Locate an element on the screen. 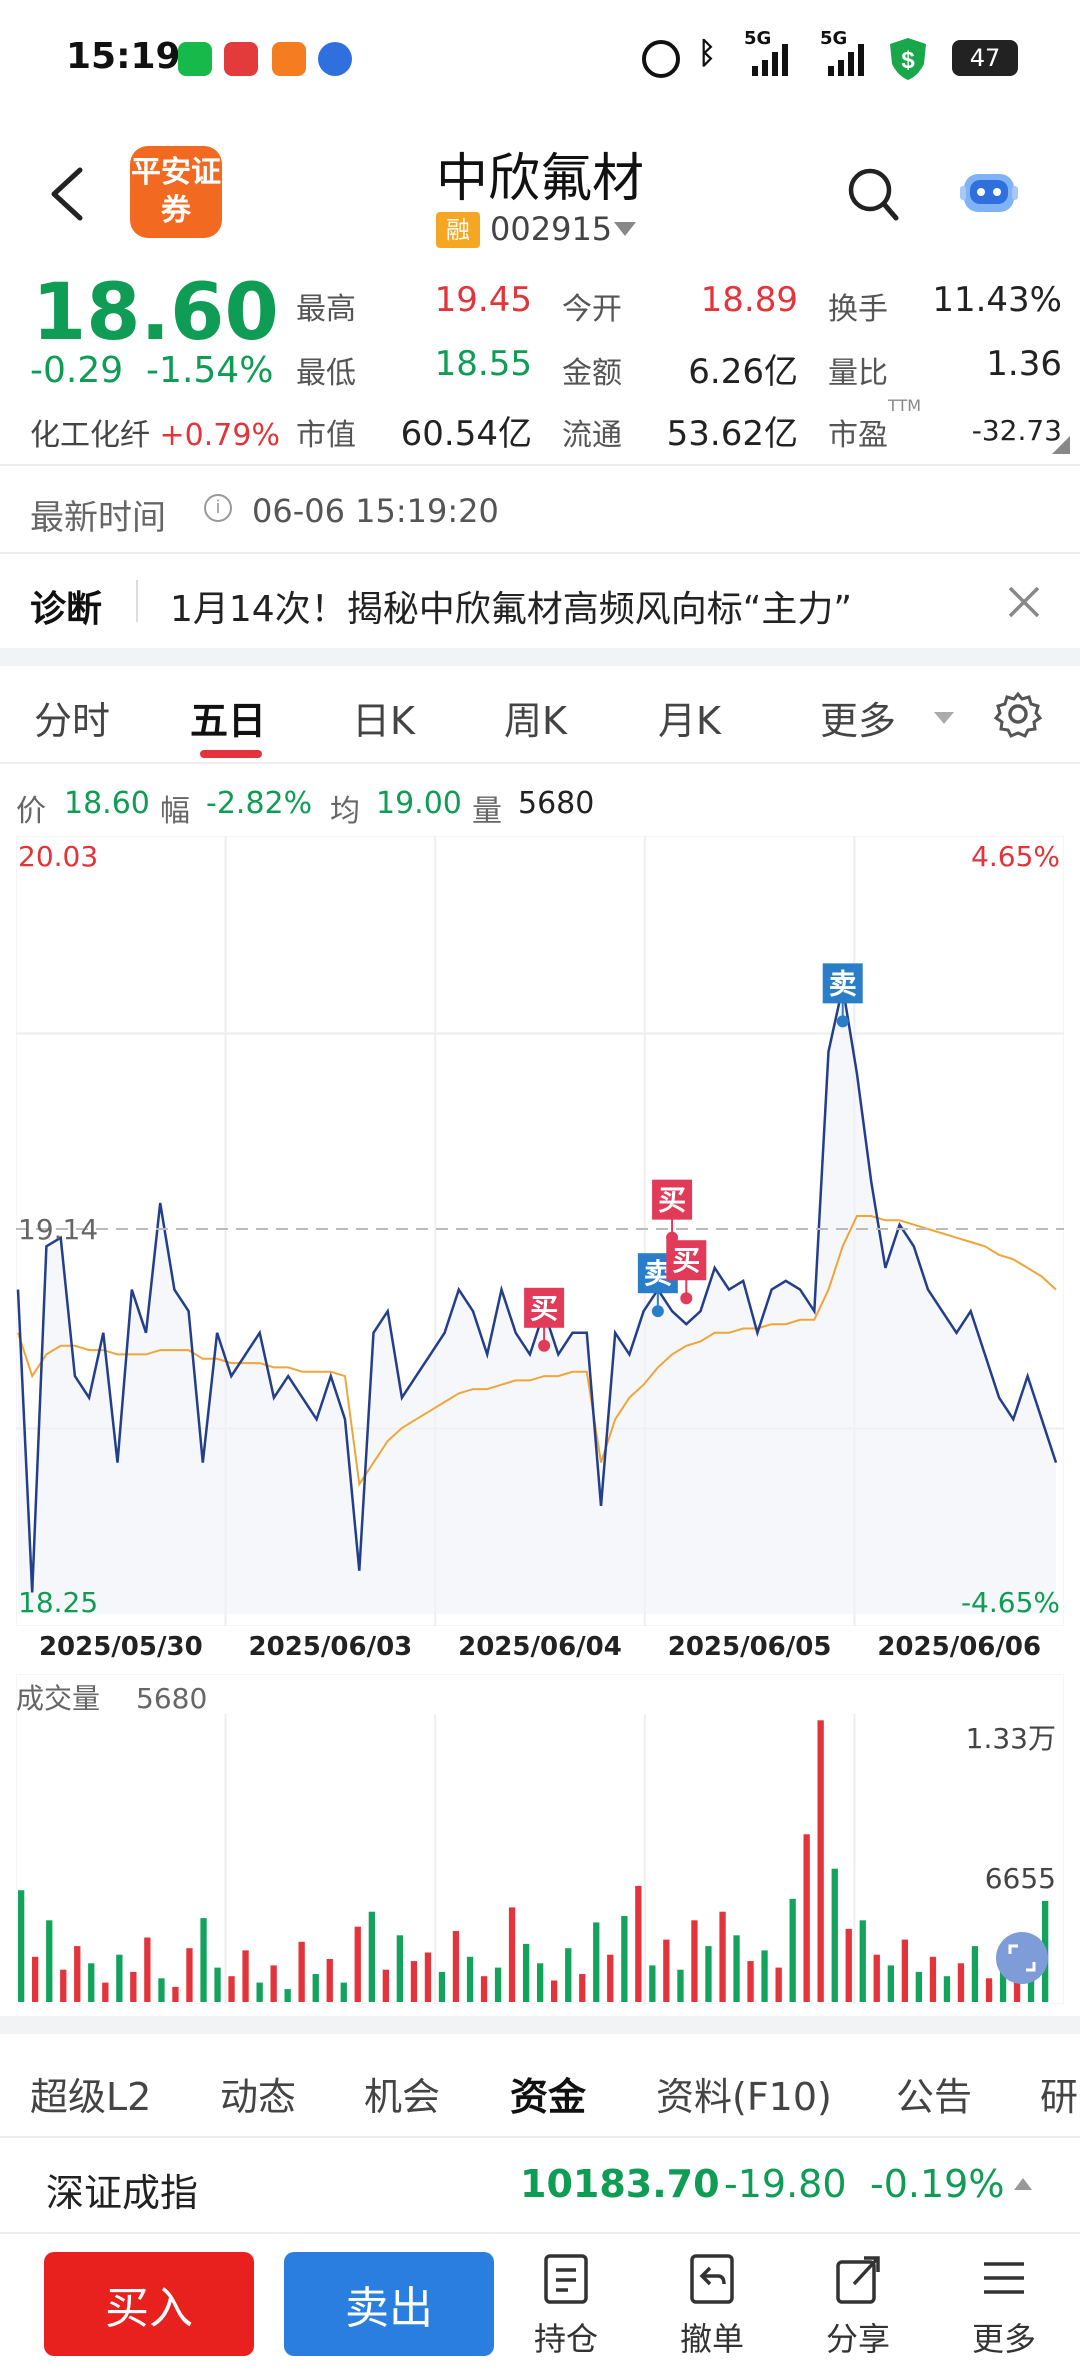  diagnosis-banner: 诊断 1月14次！揭秘中欣氟材高频风向标“主力” is located at coordinates (540, 602).